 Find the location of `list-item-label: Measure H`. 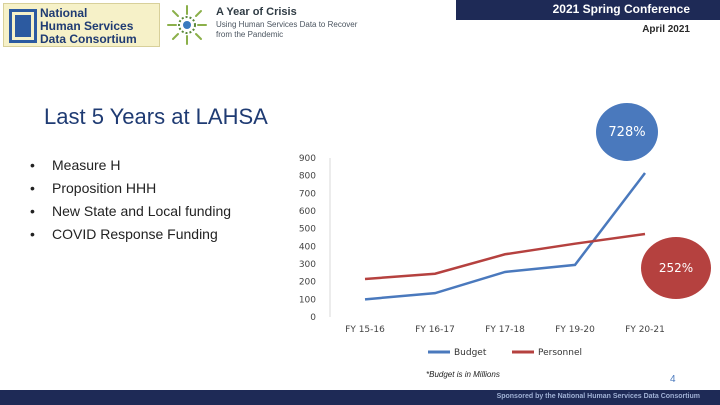

list-item-label: Measure H is located at coordinates (86, 165).